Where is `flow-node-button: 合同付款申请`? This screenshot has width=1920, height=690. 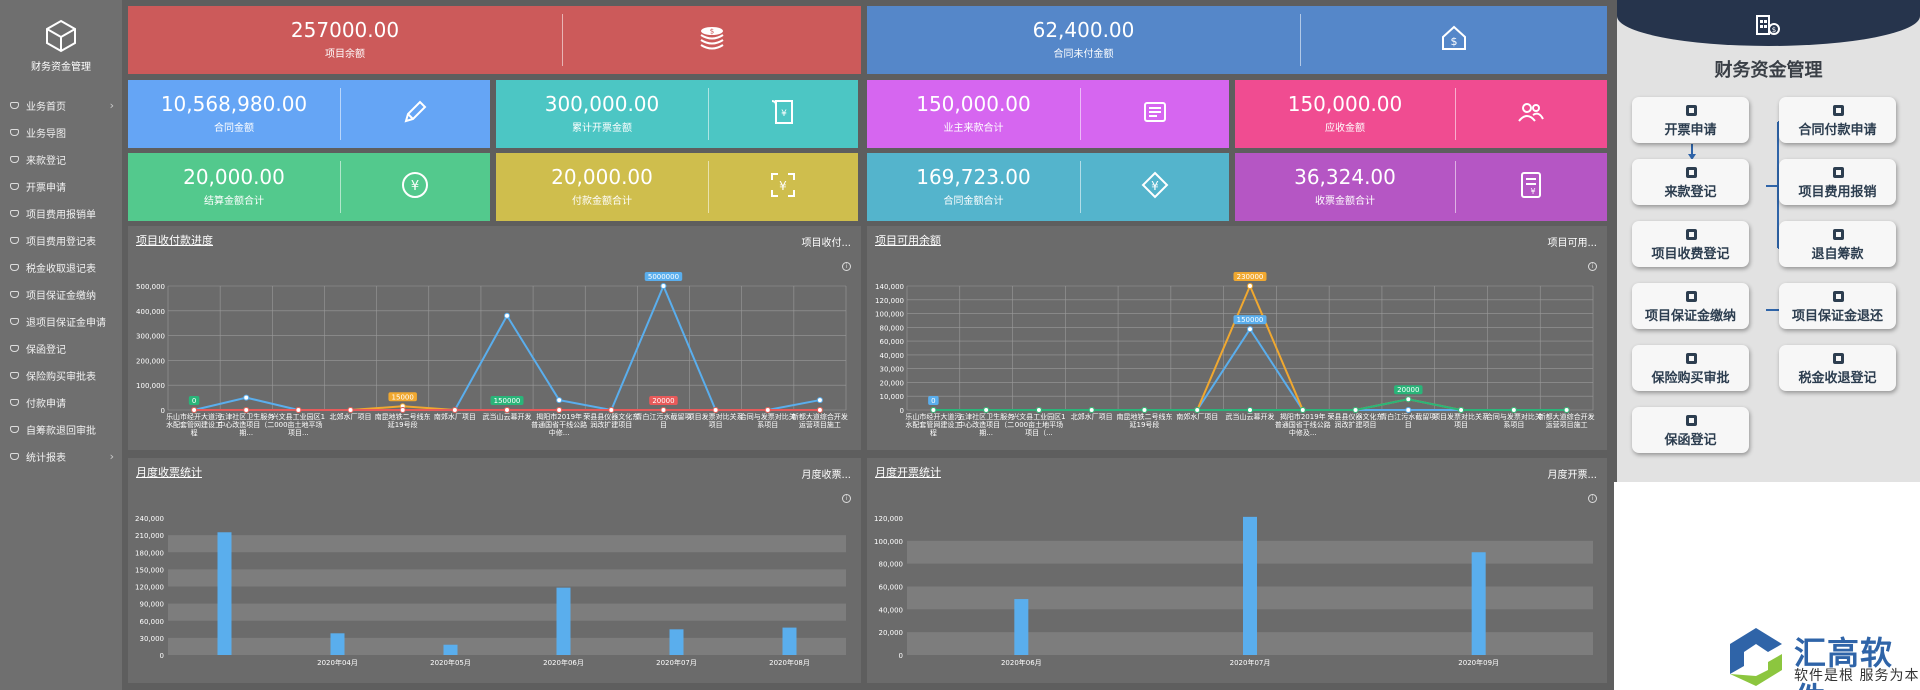
flow-node-button: 合同付款申请 is located at coordinates (1837, 120).